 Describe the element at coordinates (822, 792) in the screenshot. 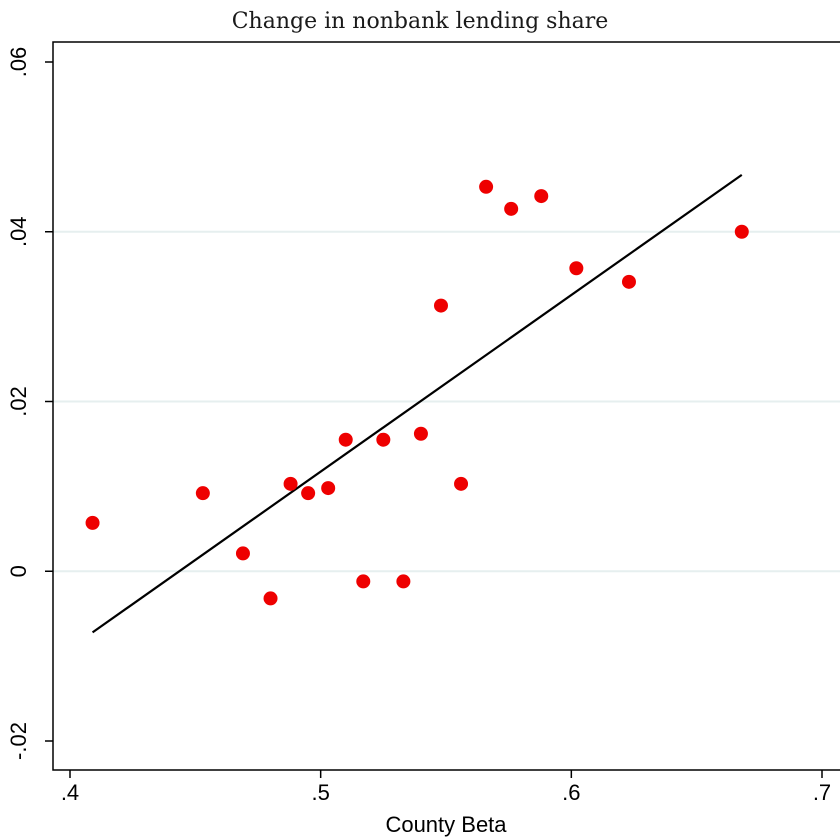

I see `x-tick-label: .7` at that location.